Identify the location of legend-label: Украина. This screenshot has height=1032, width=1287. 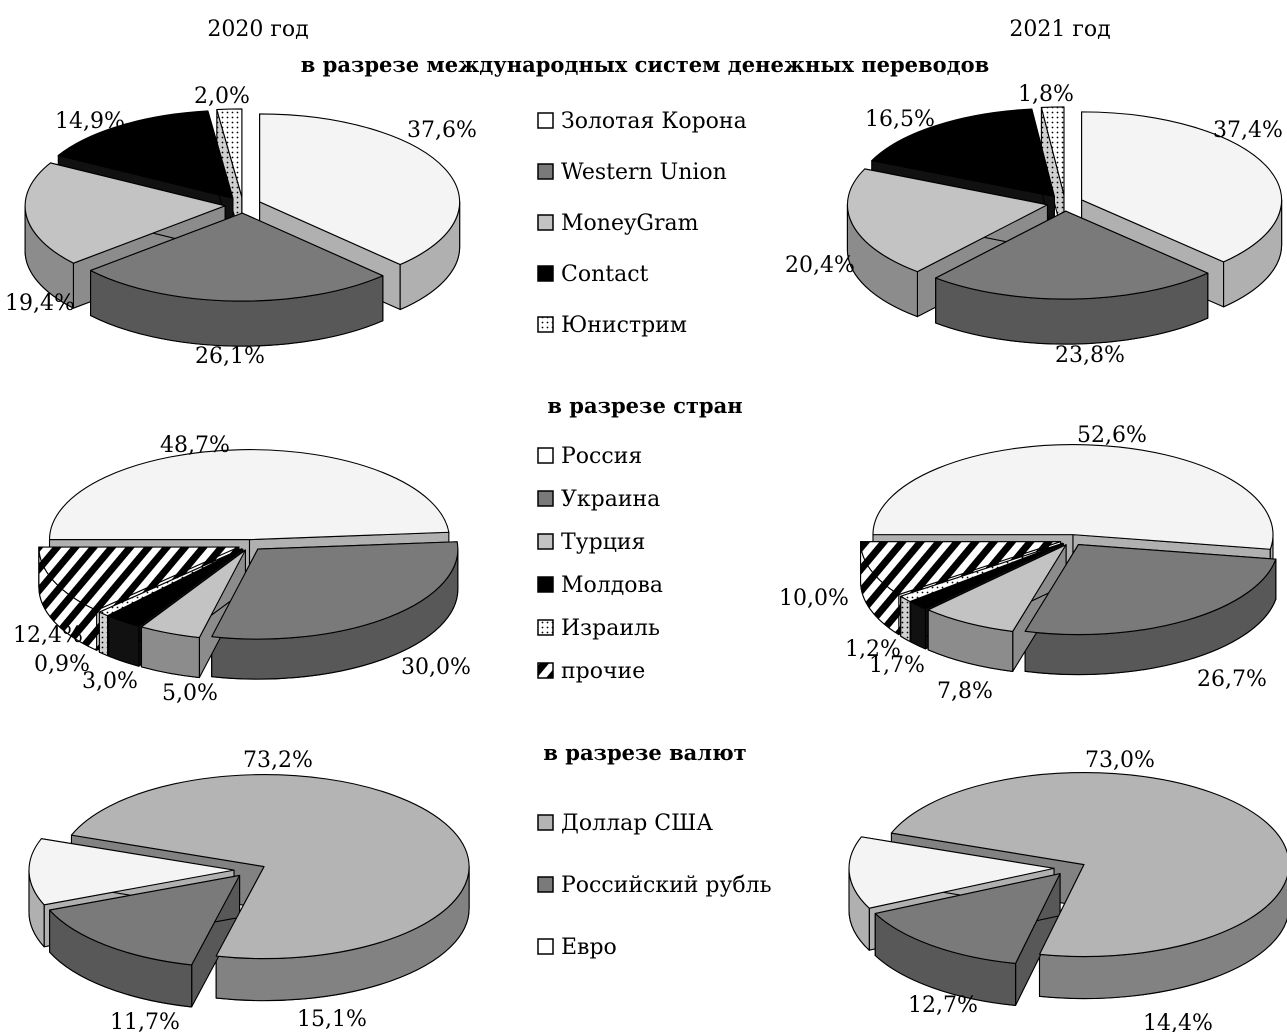
(610, 499).